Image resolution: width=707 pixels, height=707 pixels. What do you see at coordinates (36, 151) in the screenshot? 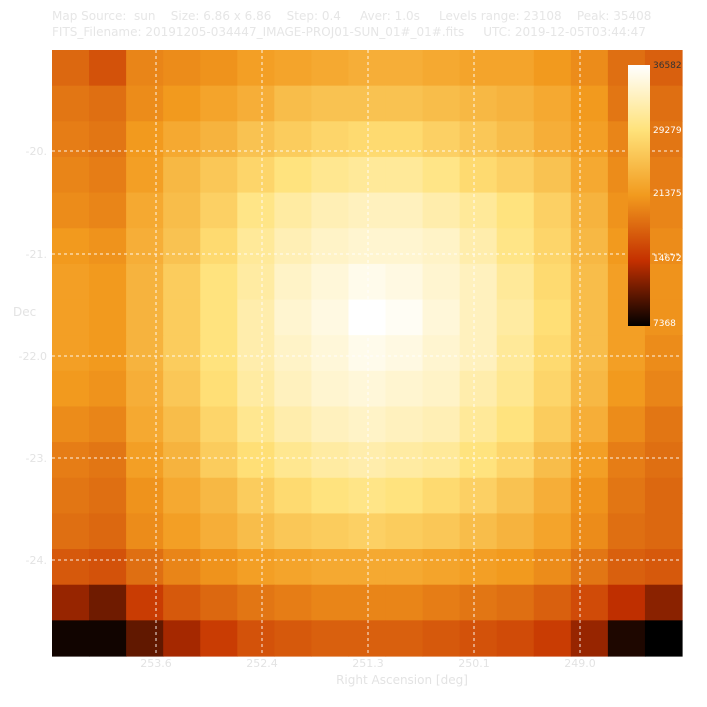
I see `y-tick-label: -20.` at bounding box center [36, 151].